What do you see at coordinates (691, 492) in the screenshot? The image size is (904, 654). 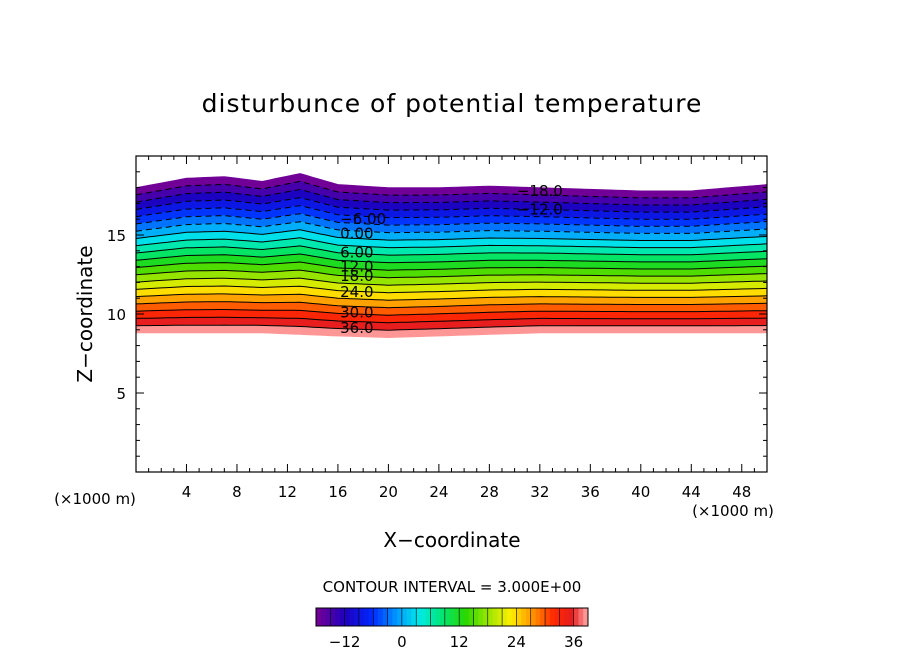 I see `x-tick-label: 44` at bounding box center [691, 492].